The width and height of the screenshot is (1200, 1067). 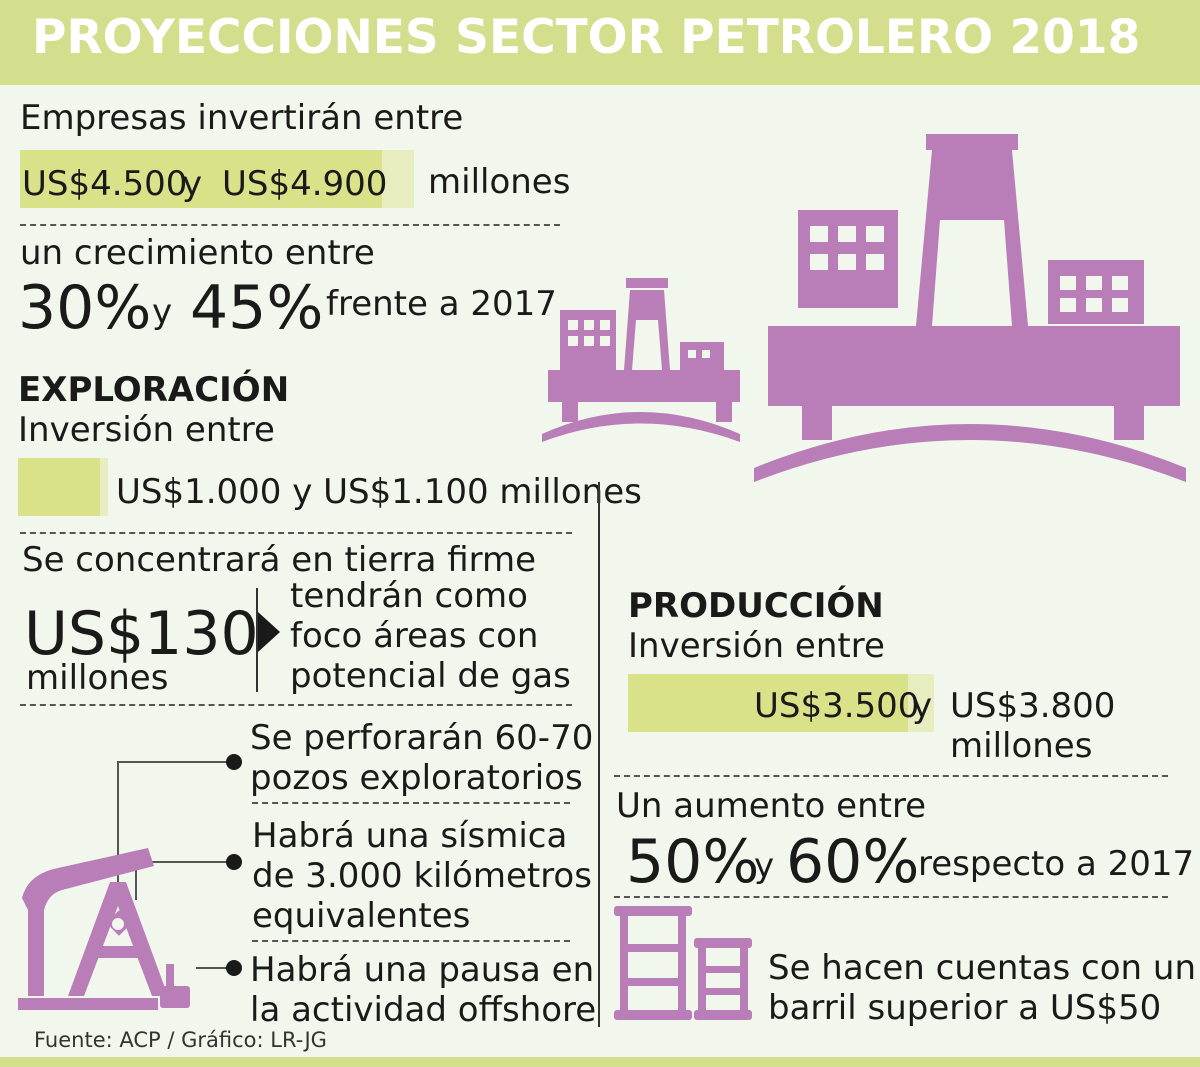 What do you see at coordinates (59, 487) in the screenshot?
I see `exploracion-bar` at bounding box center [59, 487].